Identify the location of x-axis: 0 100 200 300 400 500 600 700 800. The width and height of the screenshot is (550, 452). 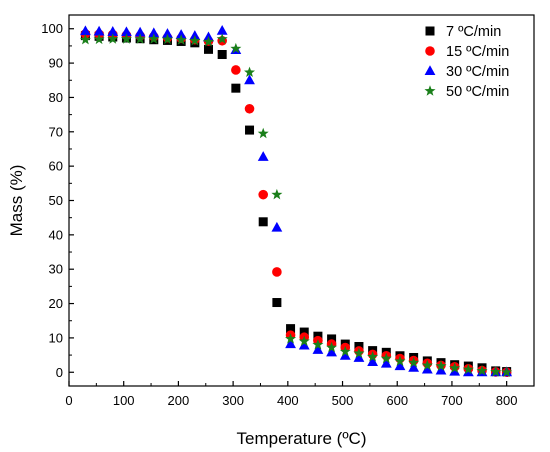
(291, 394).